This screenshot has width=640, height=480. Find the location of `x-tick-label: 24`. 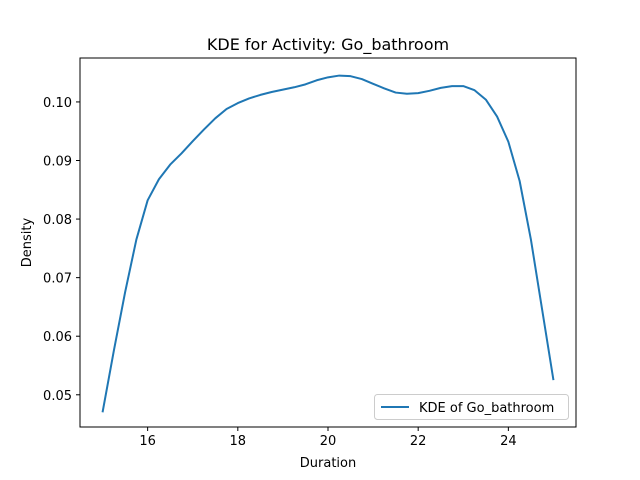

x-tick-label: 24 is located at coordinates (508, 441).